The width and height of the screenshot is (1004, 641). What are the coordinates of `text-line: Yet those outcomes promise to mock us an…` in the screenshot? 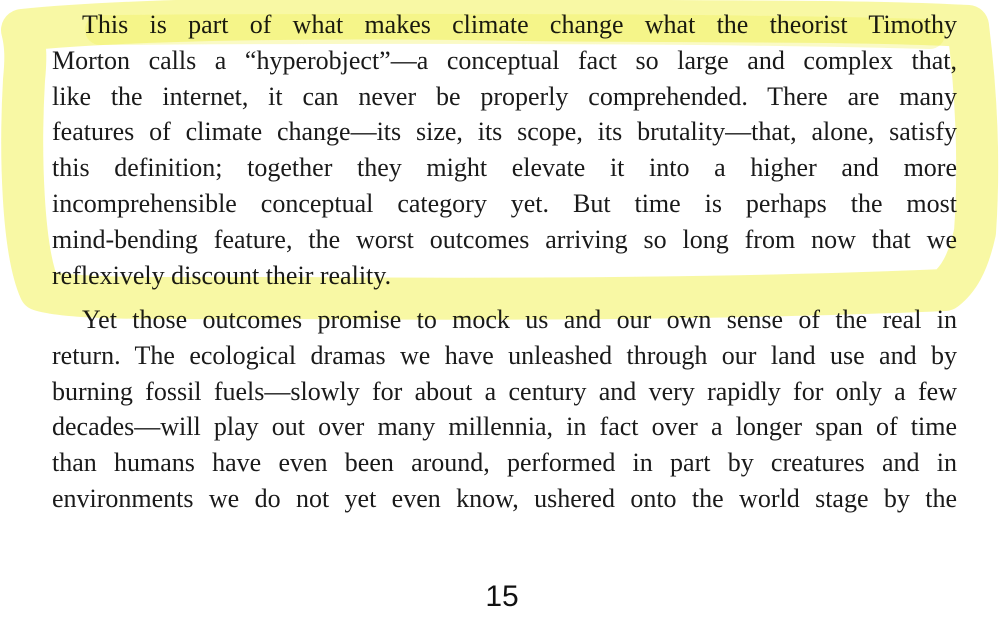 It's located at (519, 319).